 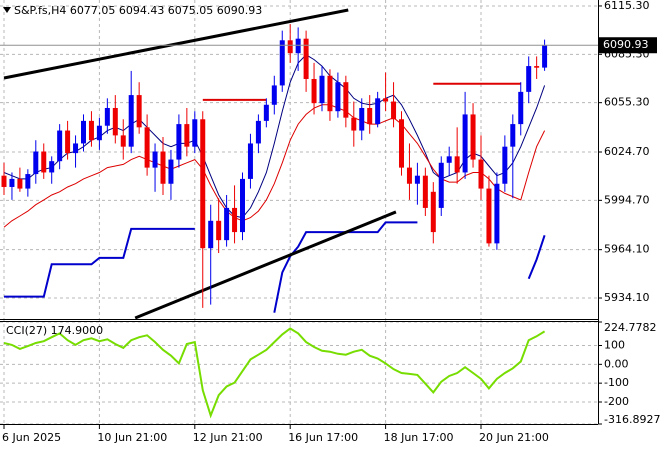 What do you see at coordinates (228, 437) in the screenshot?
I see `x-tick-label: 12 Jun 21:00` at bounding box center [228, 437].